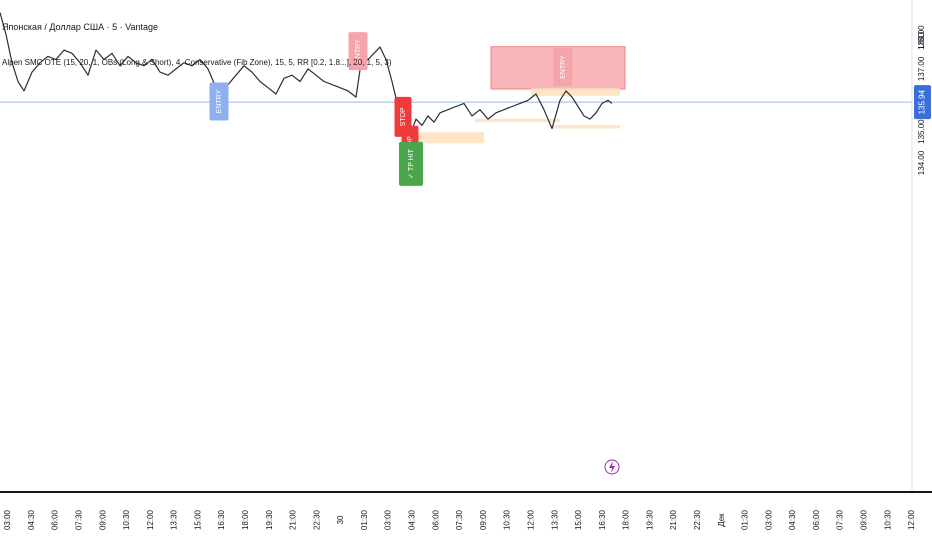  I want to click on order-block-top, so click(575, 92).